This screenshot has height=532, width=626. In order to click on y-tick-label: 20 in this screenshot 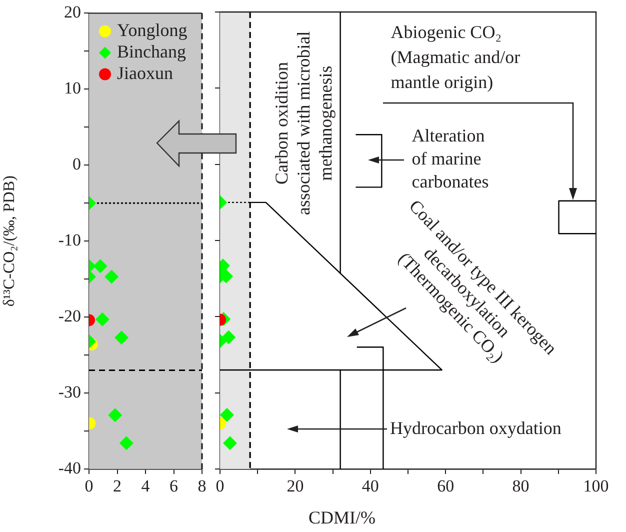, I will do `click(72, 12)`.